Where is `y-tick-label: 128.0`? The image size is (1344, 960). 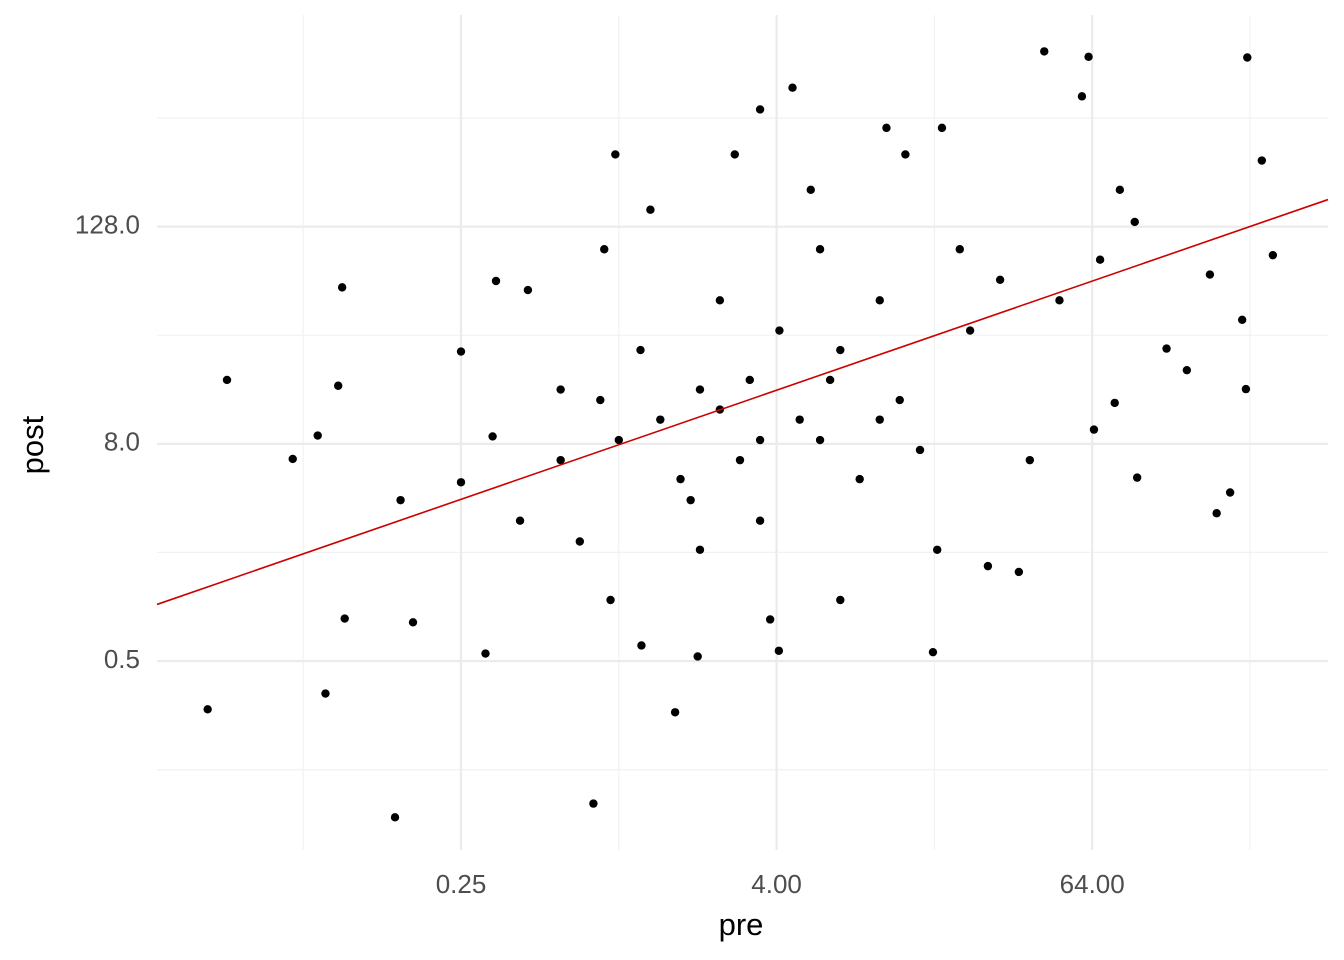
y-tick-label: 128.0 is located at coordinates (107, 225).